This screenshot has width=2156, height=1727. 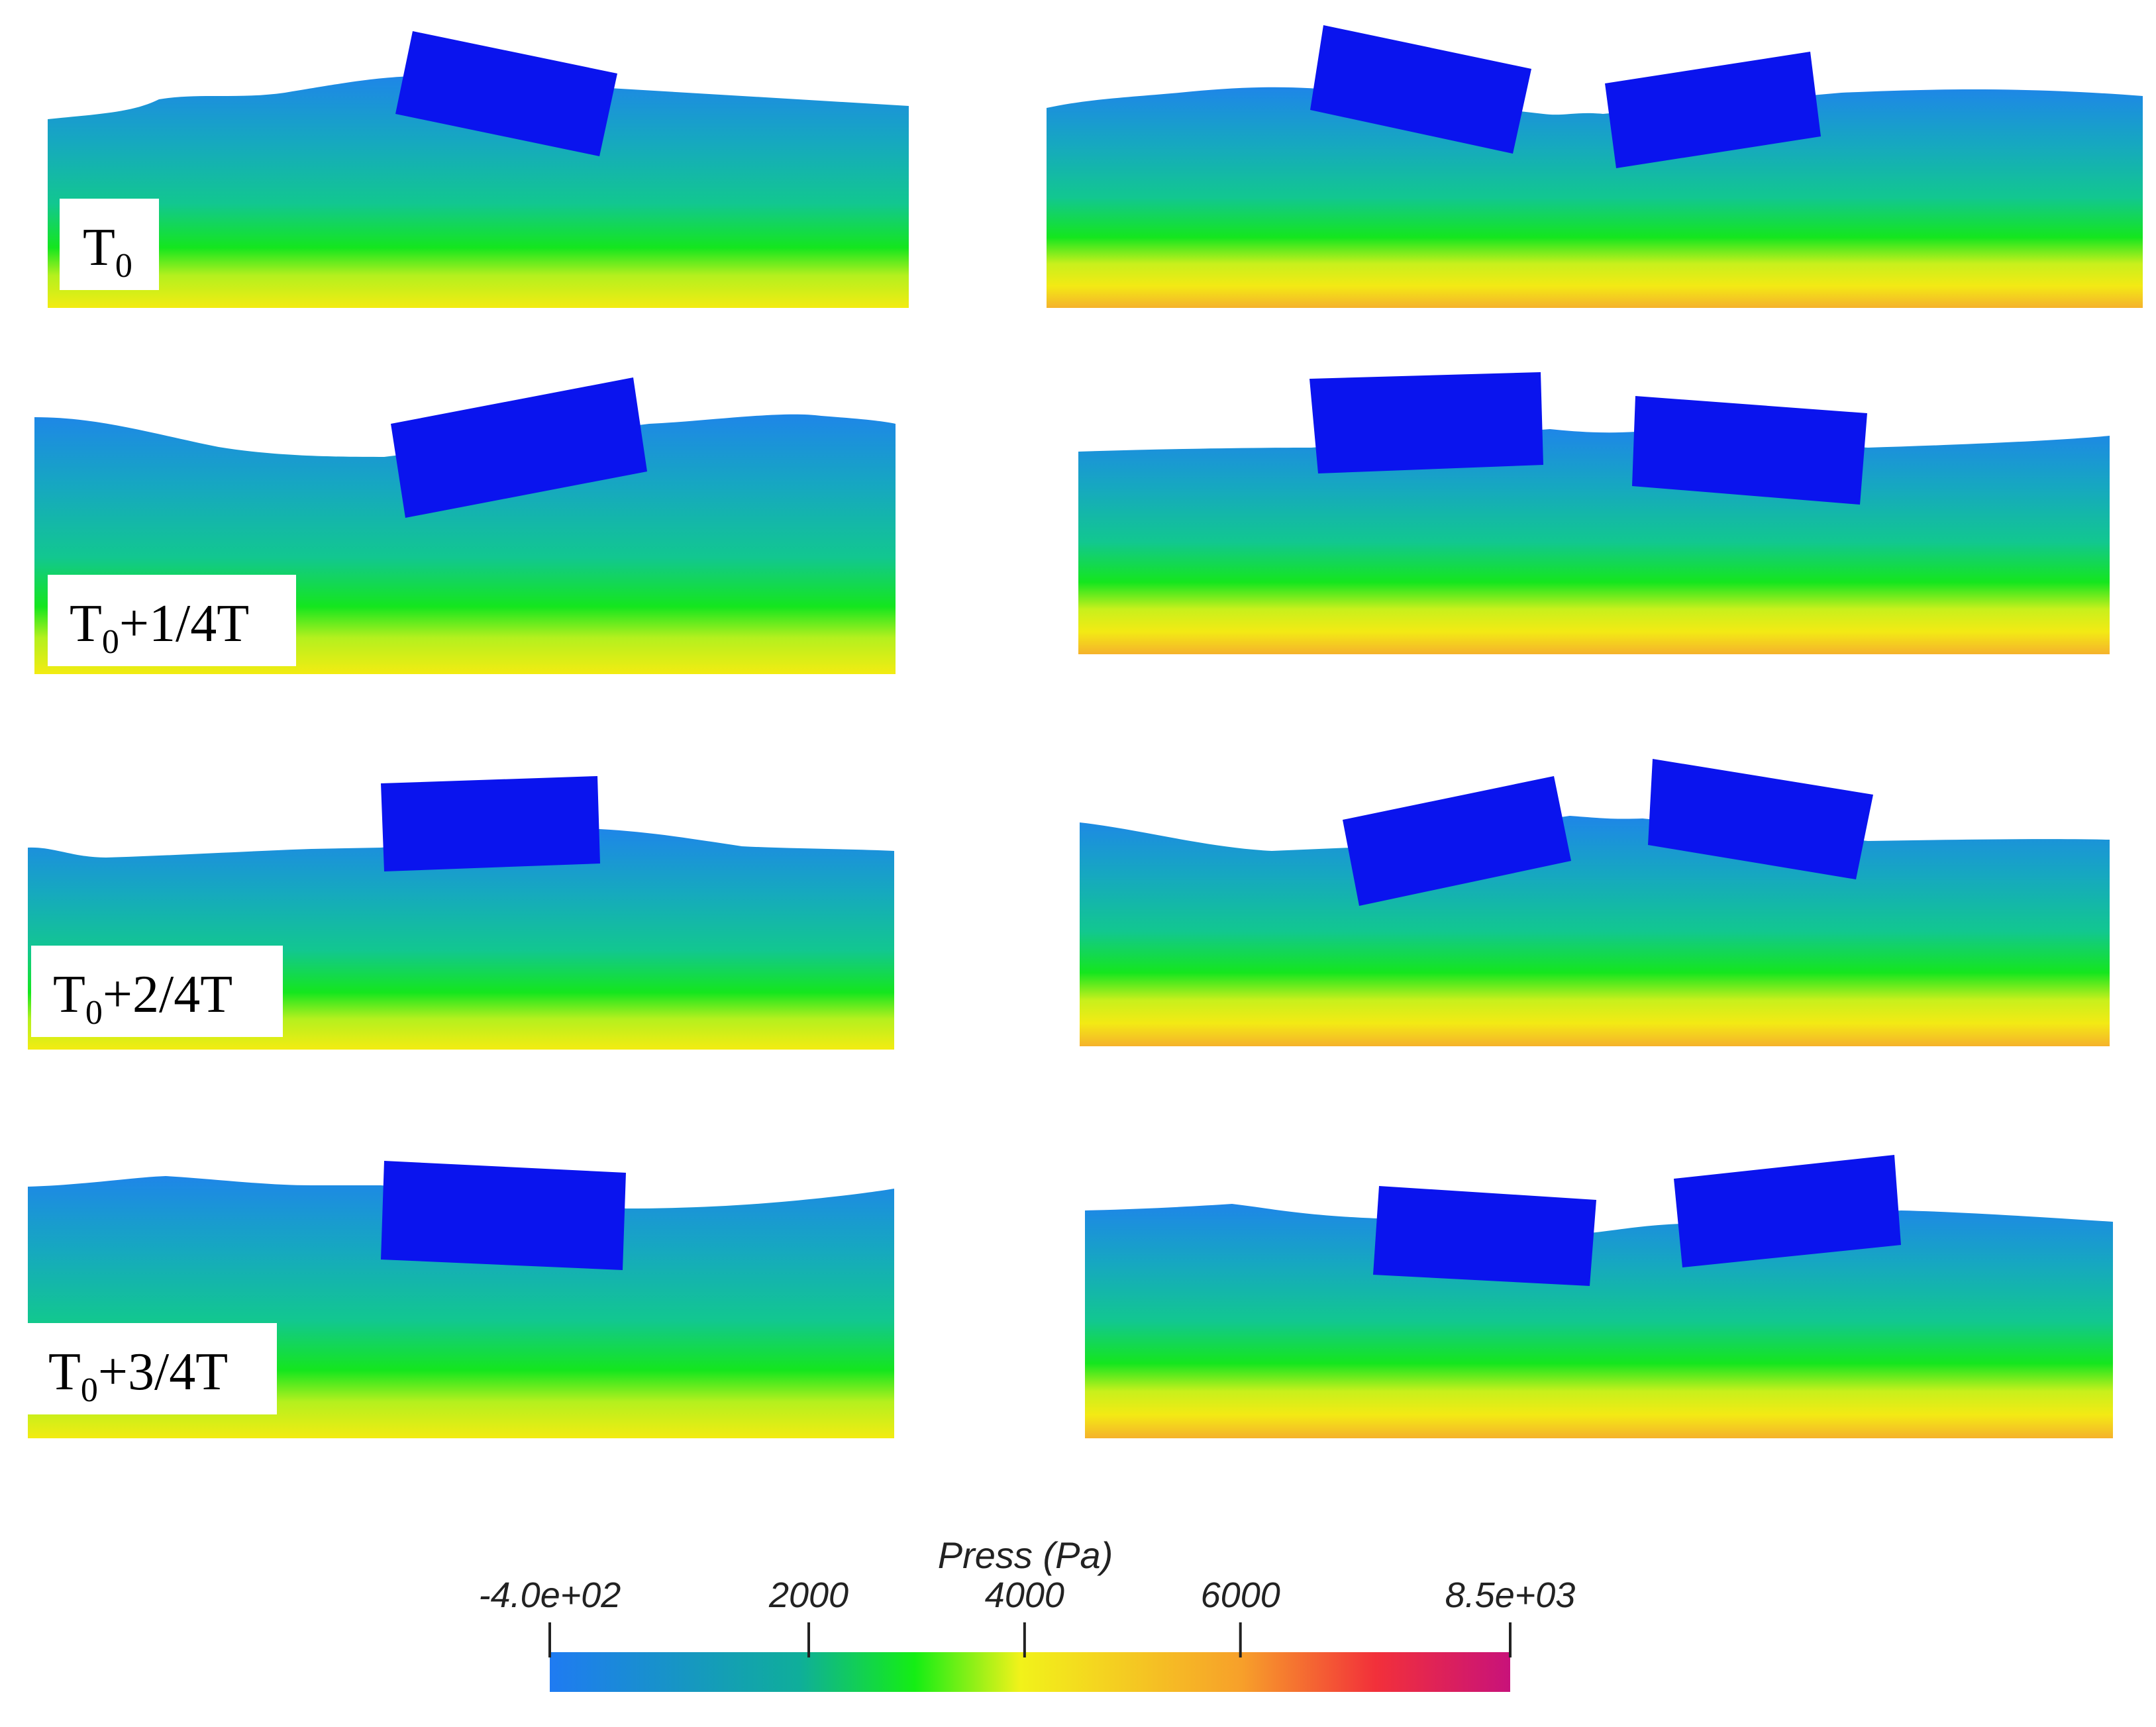 I want to click on panel-row-4-single: T0+3/4T, so click(x=460, y=1299).